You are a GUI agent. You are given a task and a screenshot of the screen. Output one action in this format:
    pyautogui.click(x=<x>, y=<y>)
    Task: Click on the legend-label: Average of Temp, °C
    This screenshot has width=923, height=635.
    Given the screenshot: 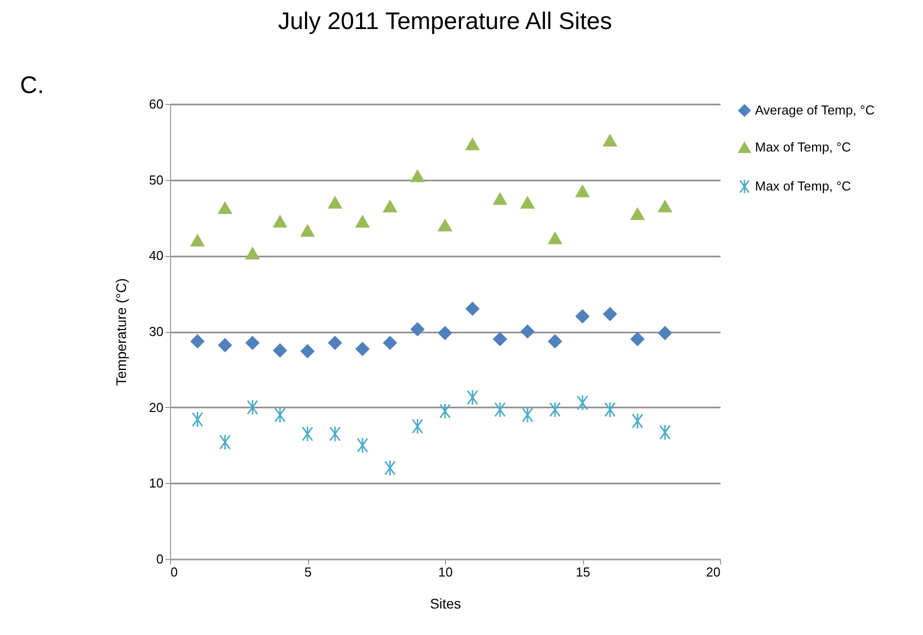 What is the action you would take?
    pyautogui.click(x=815, y=110)
    